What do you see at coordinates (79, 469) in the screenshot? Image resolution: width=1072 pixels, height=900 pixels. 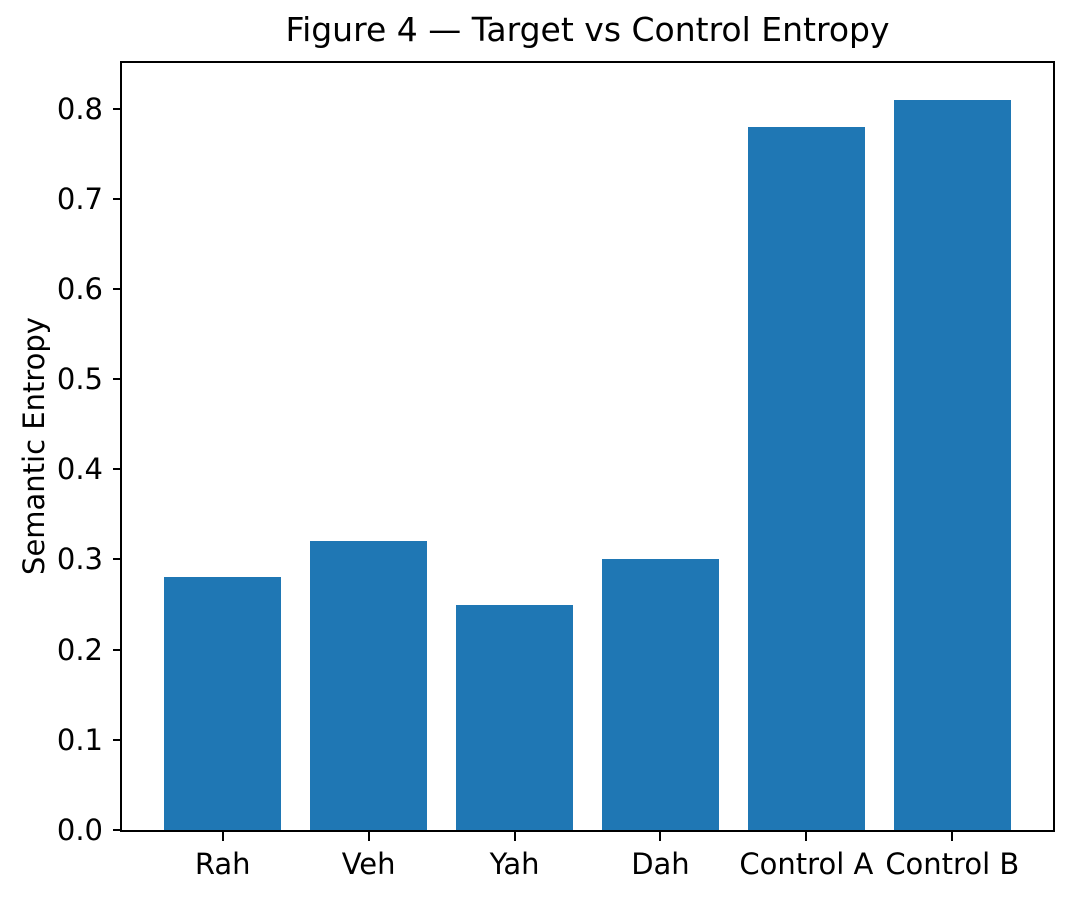 I see `y-tick-label: 0.4` at bounding box center [79, 469].